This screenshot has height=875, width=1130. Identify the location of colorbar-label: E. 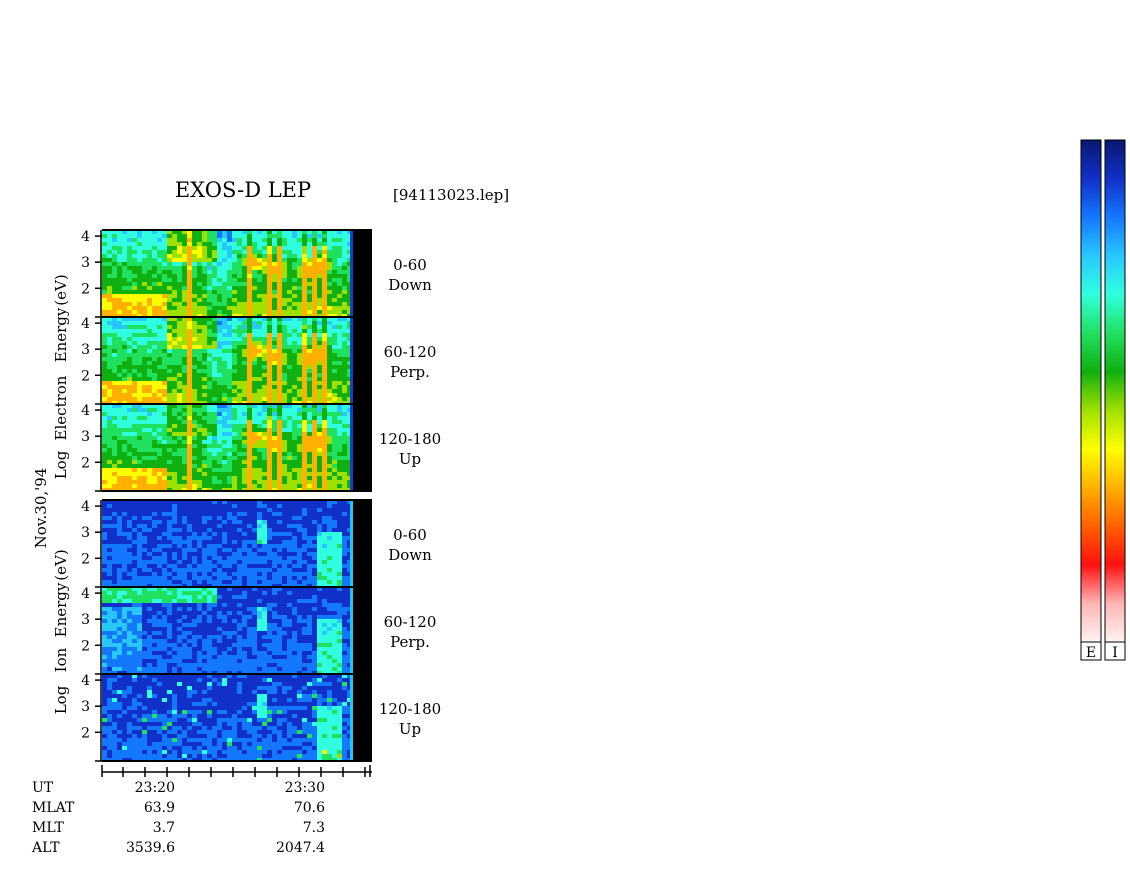
(1091, 653).